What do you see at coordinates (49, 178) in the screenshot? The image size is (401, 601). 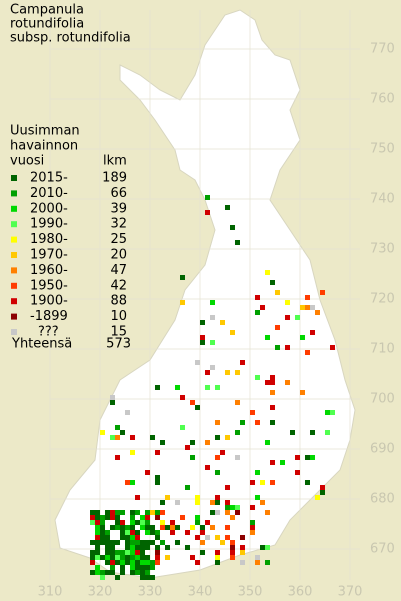 I see `legend-label: 2015-` at bounding box center [49, 178].